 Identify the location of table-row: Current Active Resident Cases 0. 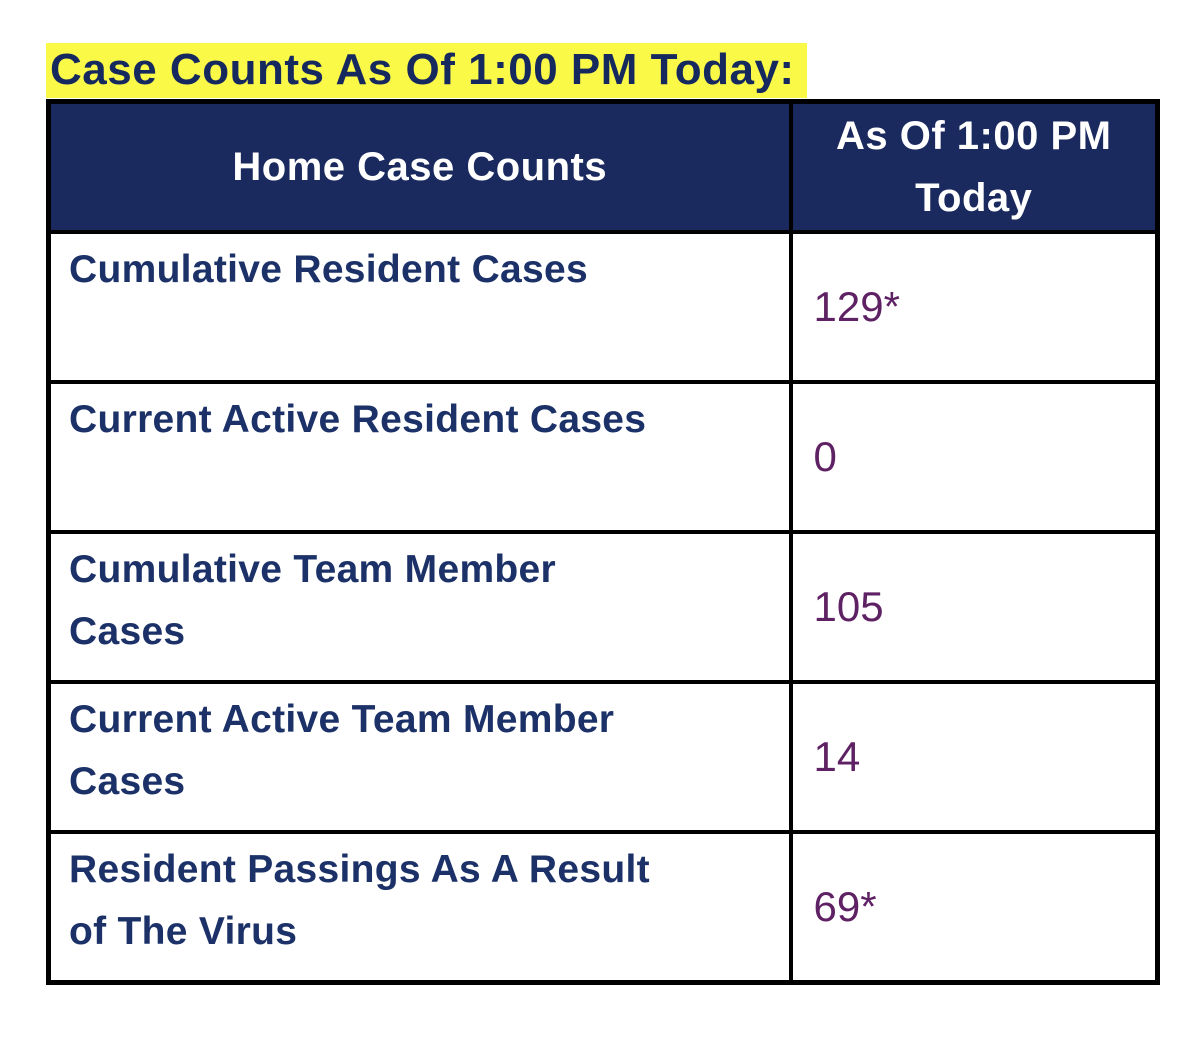
(603, 457).